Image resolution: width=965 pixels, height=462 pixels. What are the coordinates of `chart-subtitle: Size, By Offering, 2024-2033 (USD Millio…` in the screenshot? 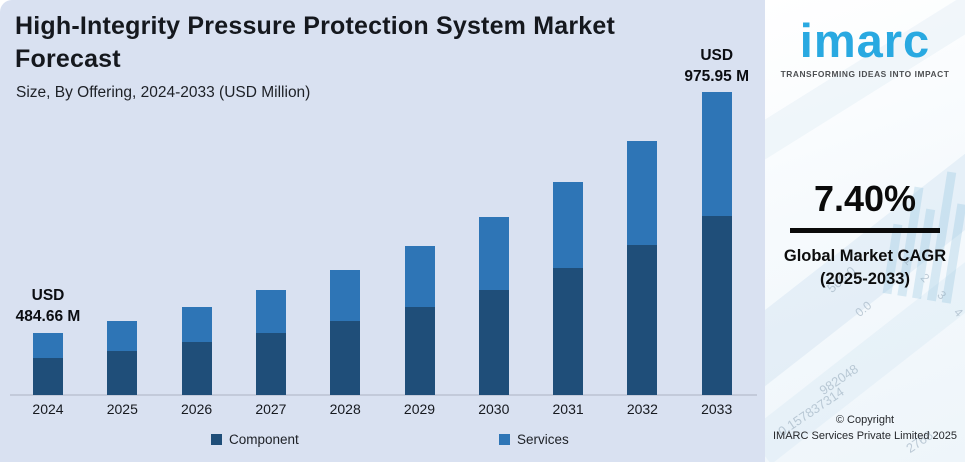 It's located at (163, 92).